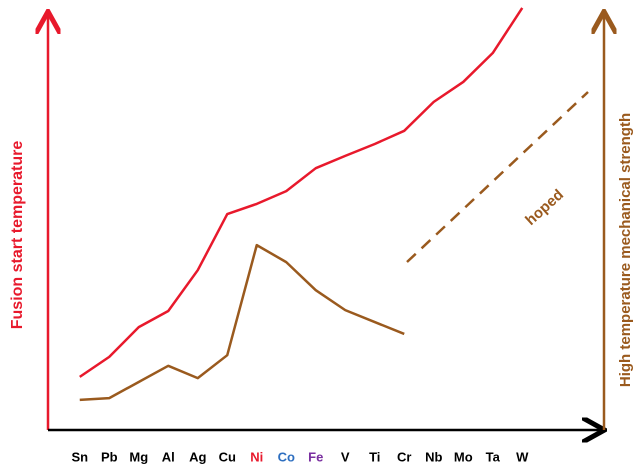 This screenshot has height=468, width=636. Describe the element at coordinates (544, 207) in the screenshot. I see `annotation: hoped` at that location.